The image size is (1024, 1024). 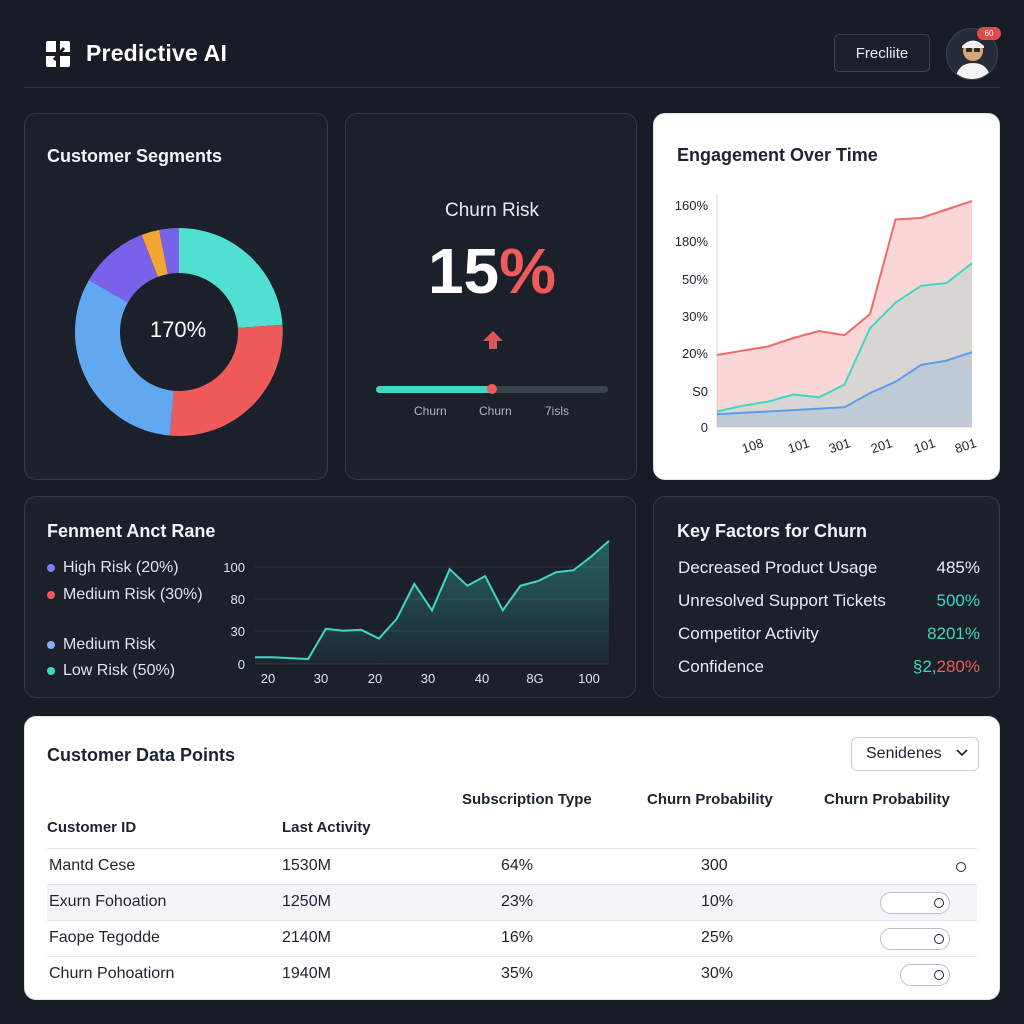 I want to click on churn-risk-card: Churn Risk 15% Churn Churn 7isls, so click(x=491, y=296).